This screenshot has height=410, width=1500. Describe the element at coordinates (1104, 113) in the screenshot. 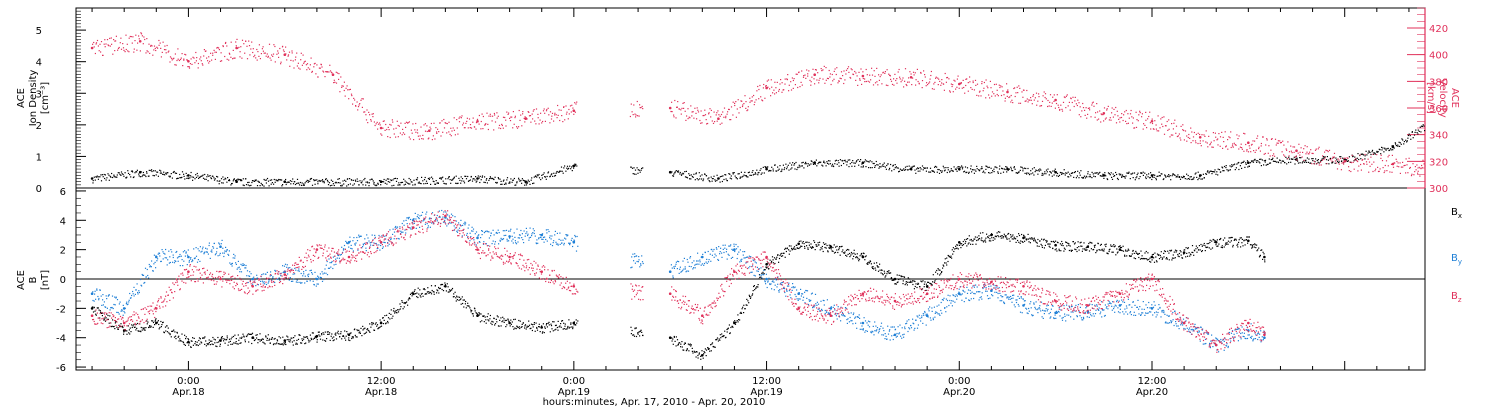

I see `velocity-point` at that location.